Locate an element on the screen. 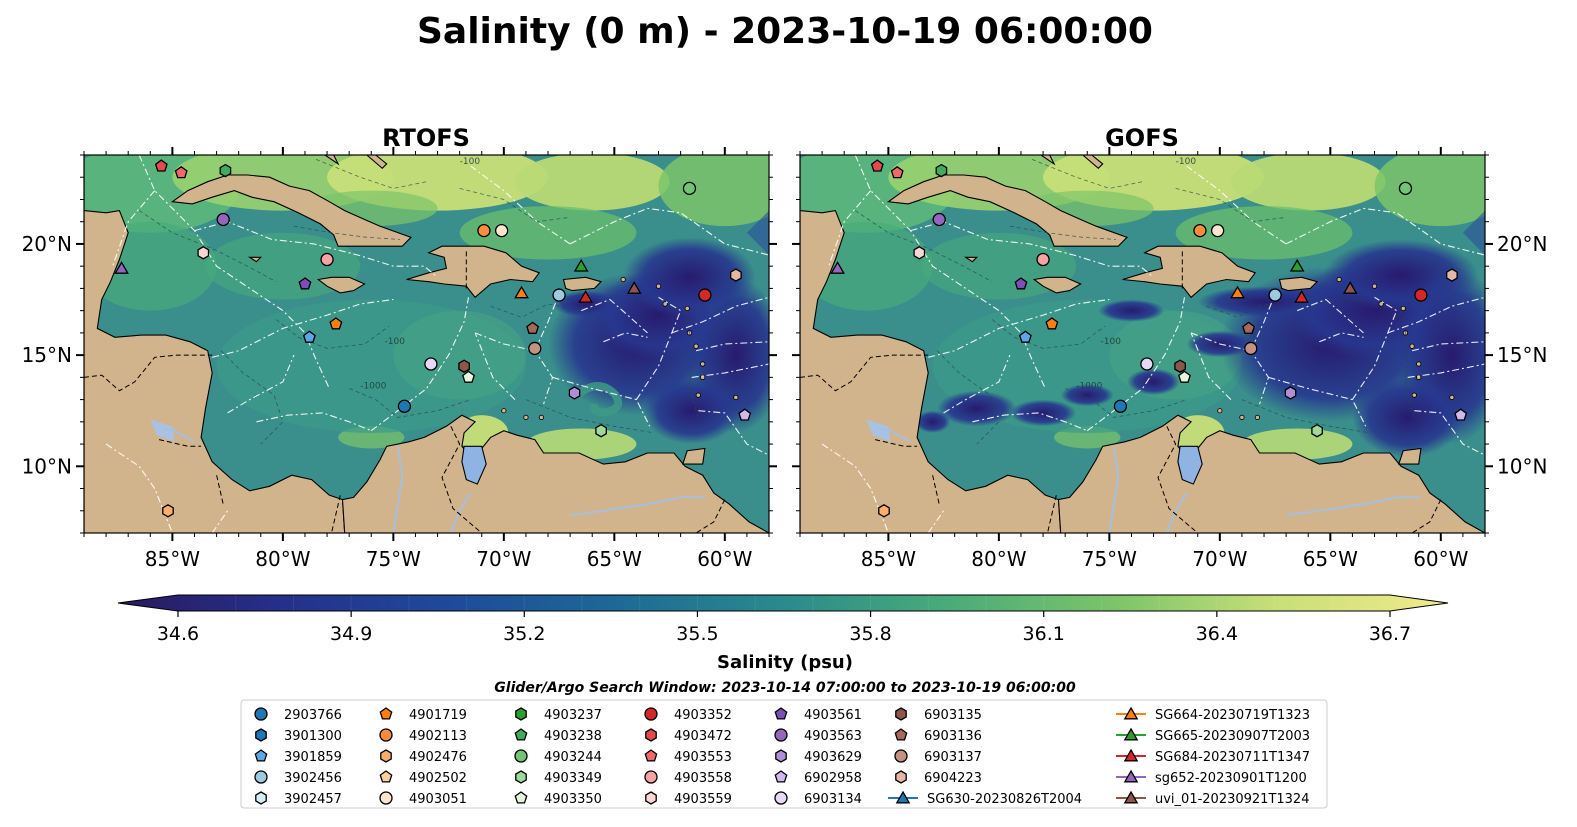  colorbar-tick-label: 35.8 is located at coordinates (870, 634).